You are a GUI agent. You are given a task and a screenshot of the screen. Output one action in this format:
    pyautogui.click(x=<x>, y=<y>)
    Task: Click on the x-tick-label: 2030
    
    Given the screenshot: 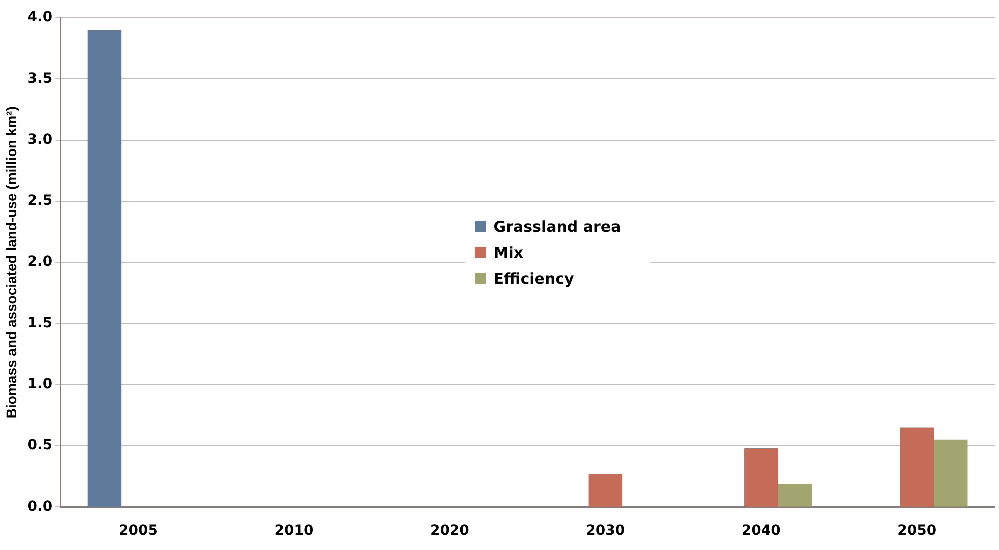 What is the action you would take?
    pyautogui.click(x=606, y=531)
    